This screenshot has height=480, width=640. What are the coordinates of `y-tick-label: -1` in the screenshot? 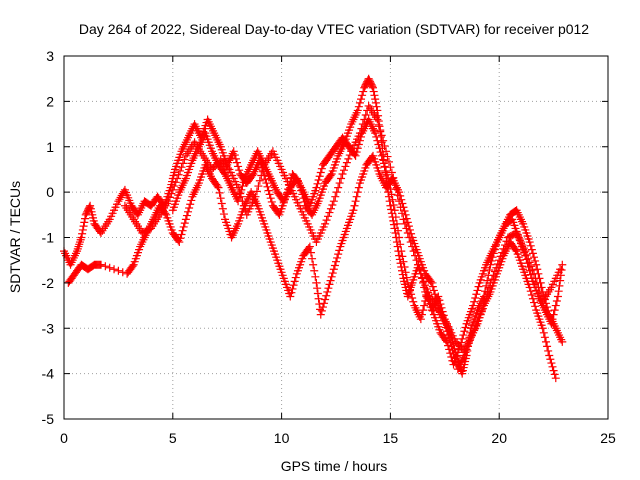 It's located at (48, 238).